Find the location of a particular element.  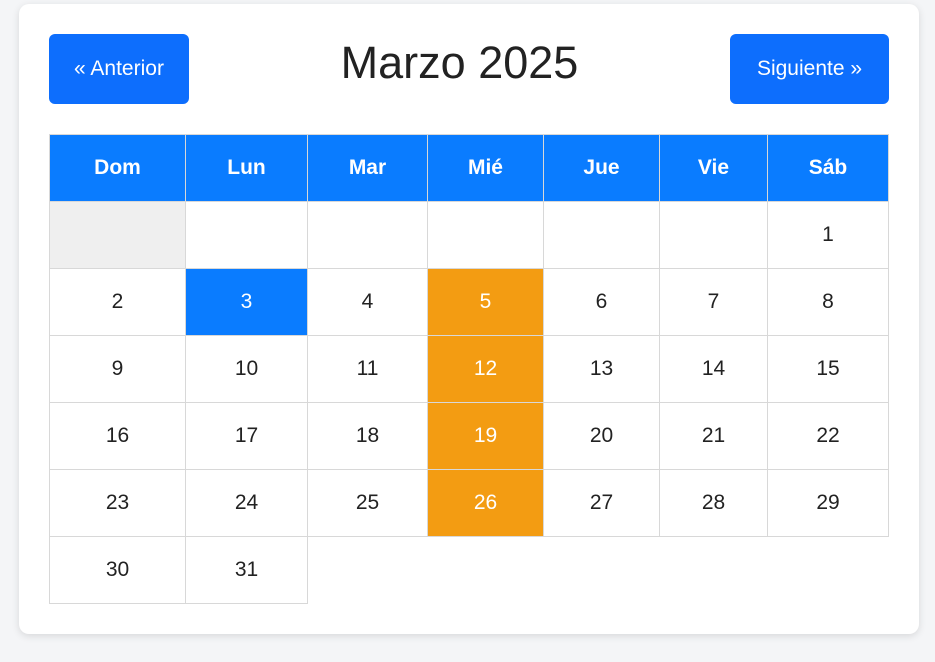

day-cell: 14 is located at coordinates (713, 369).